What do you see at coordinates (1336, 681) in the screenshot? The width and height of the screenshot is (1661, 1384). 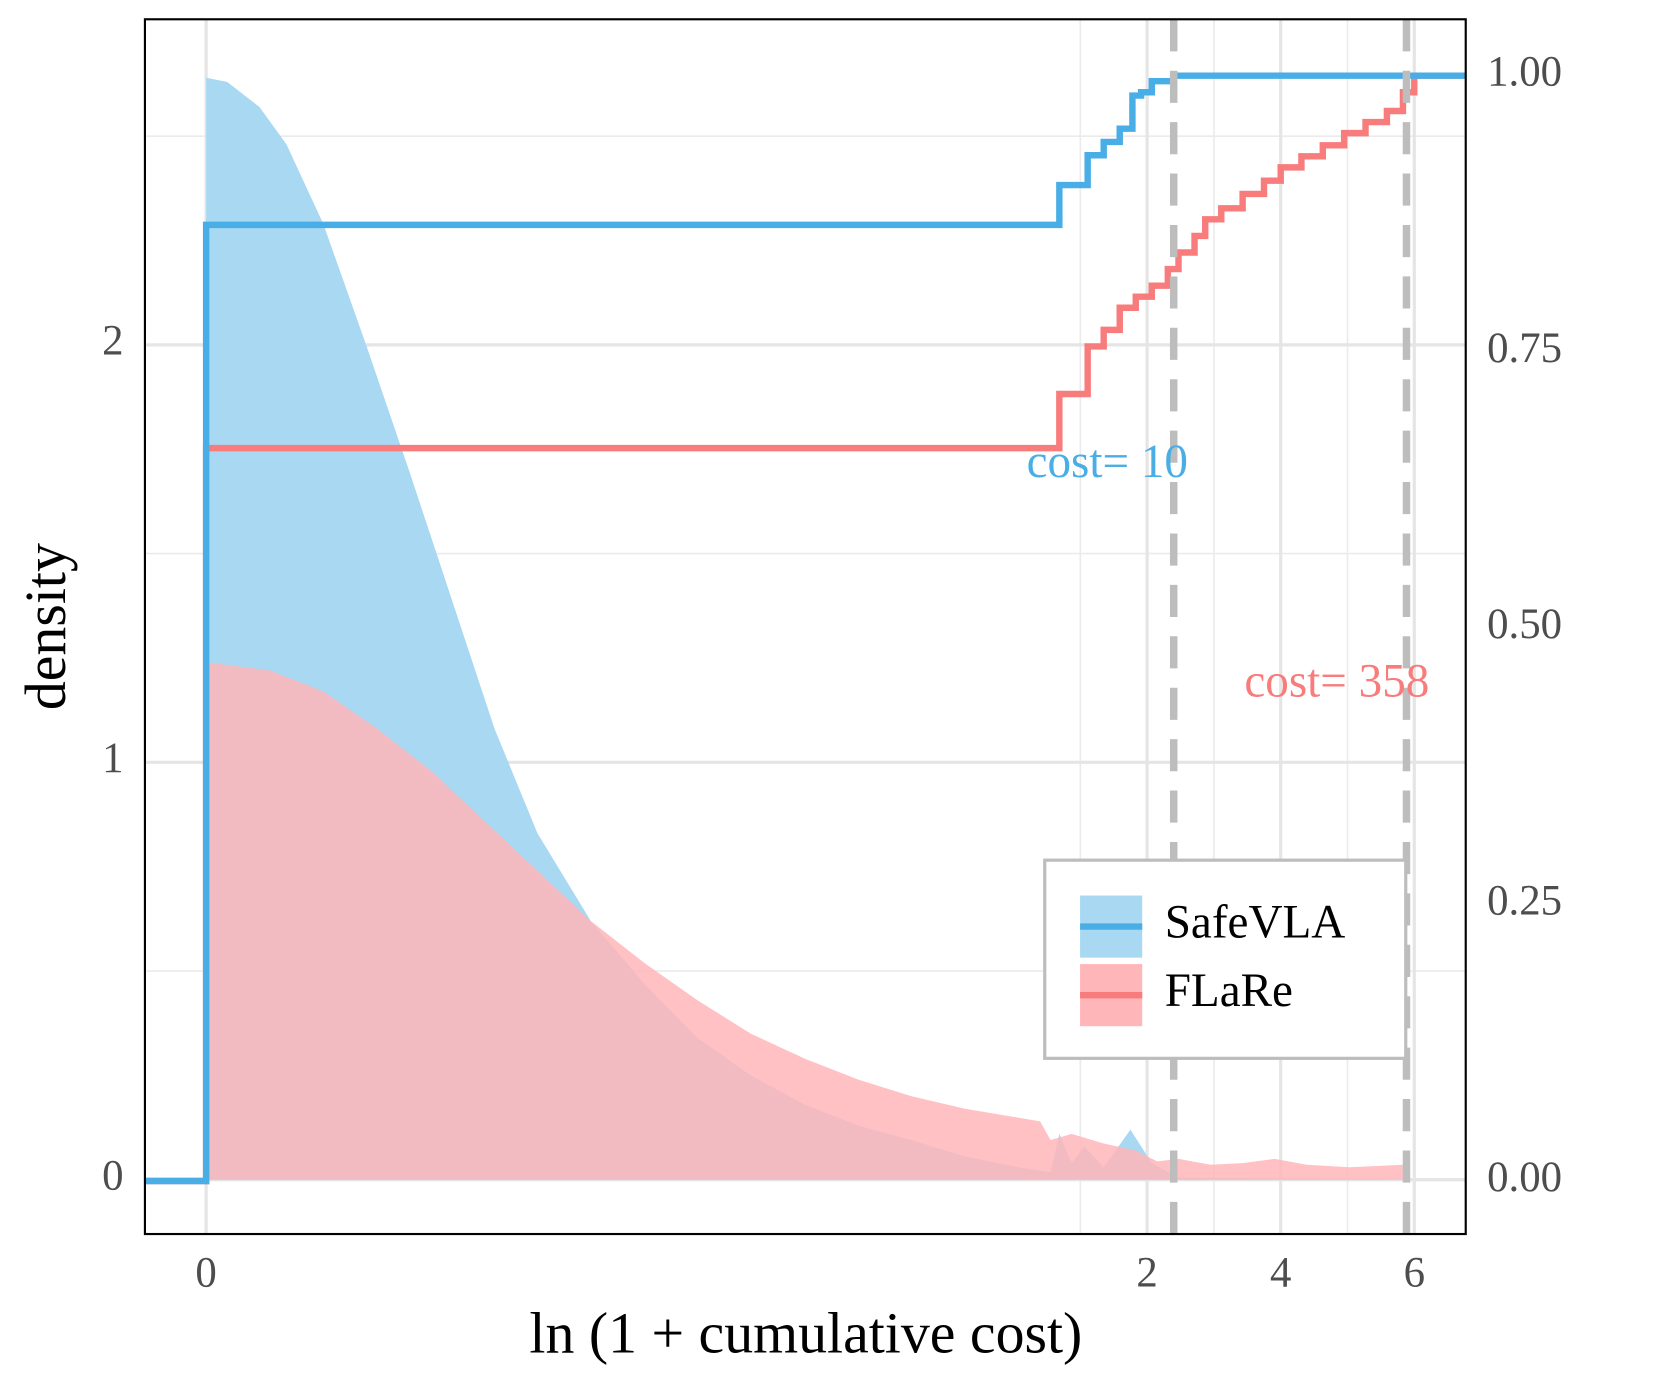 I see `annotation: cost= 358` at bounding box center [1336, 681].